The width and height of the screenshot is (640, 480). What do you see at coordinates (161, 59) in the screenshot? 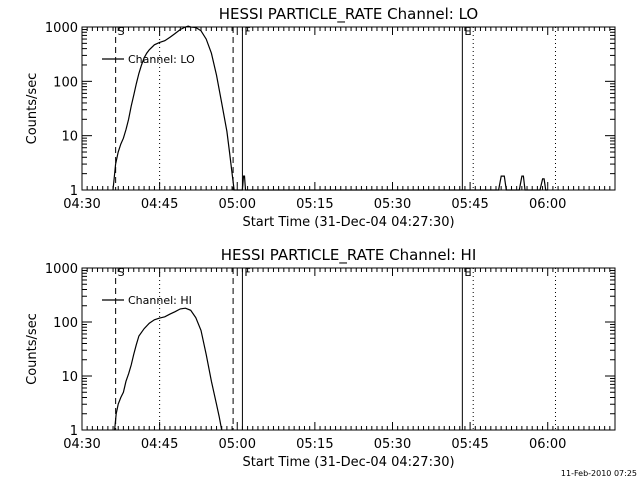
I see `legend-label: Channel: LO` at bounding box center [161, 59].